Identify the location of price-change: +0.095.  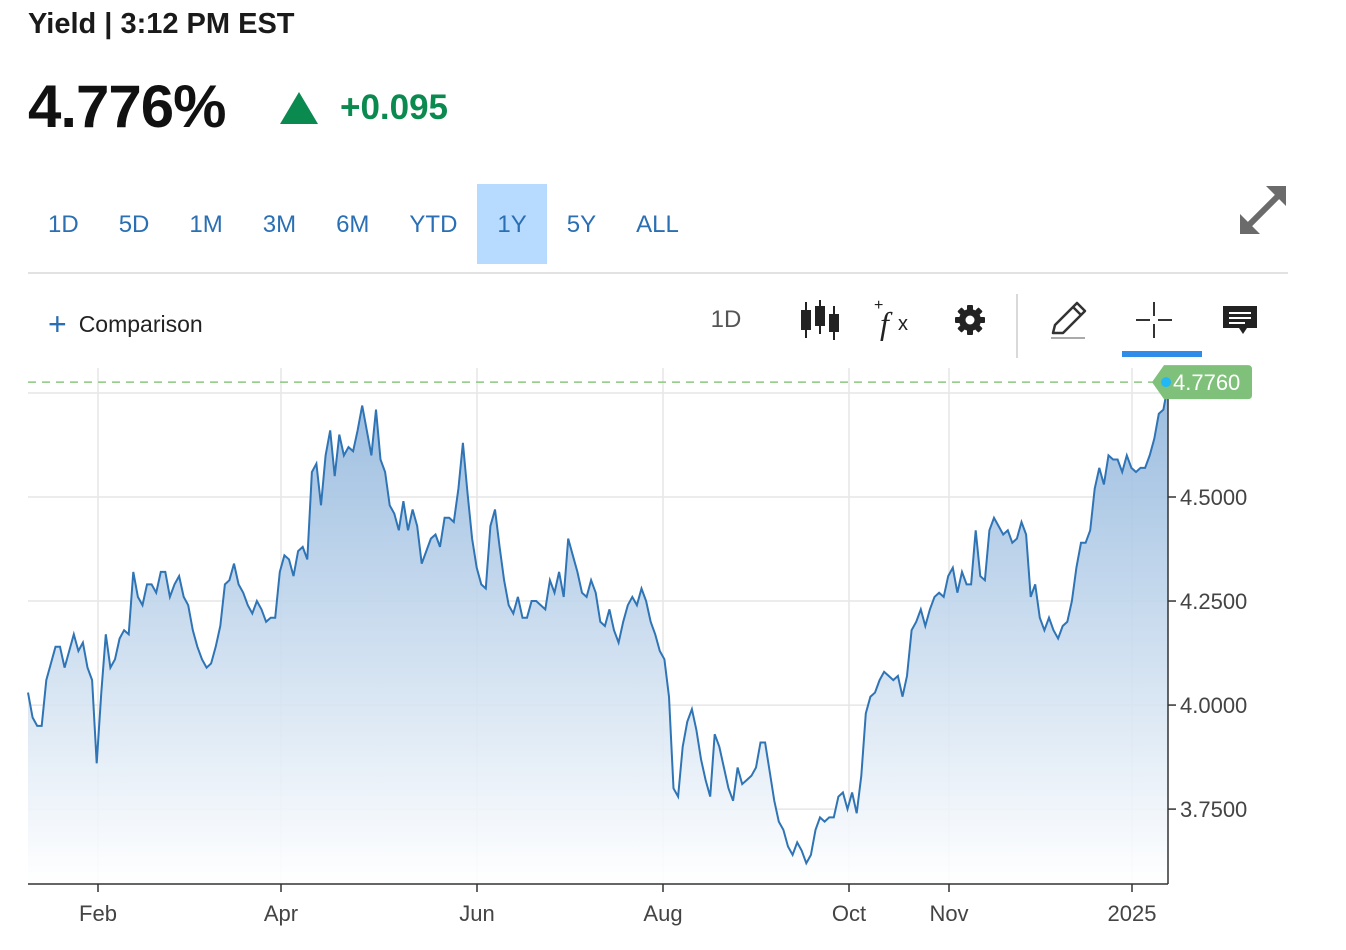
(394, 107).